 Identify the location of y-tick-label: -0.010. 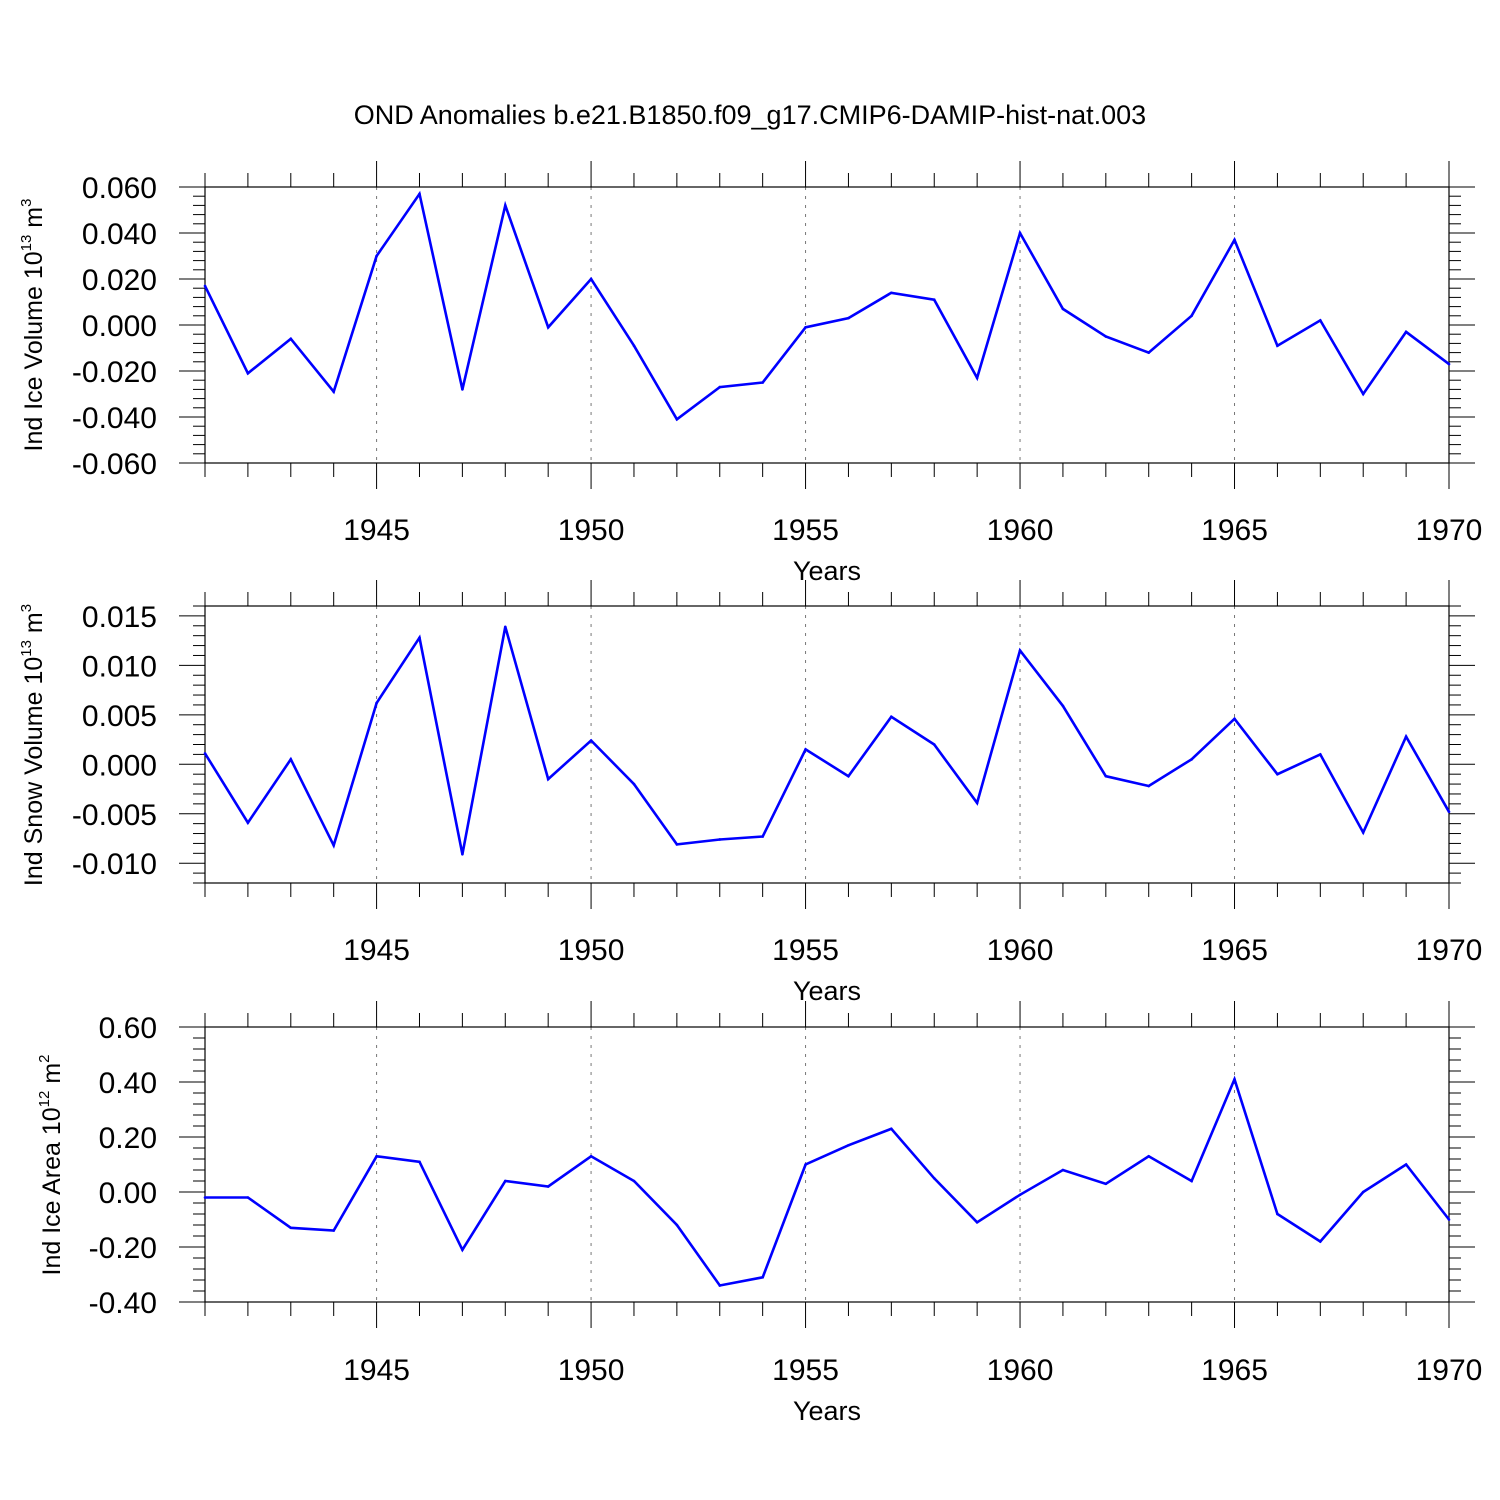
(114, 864).